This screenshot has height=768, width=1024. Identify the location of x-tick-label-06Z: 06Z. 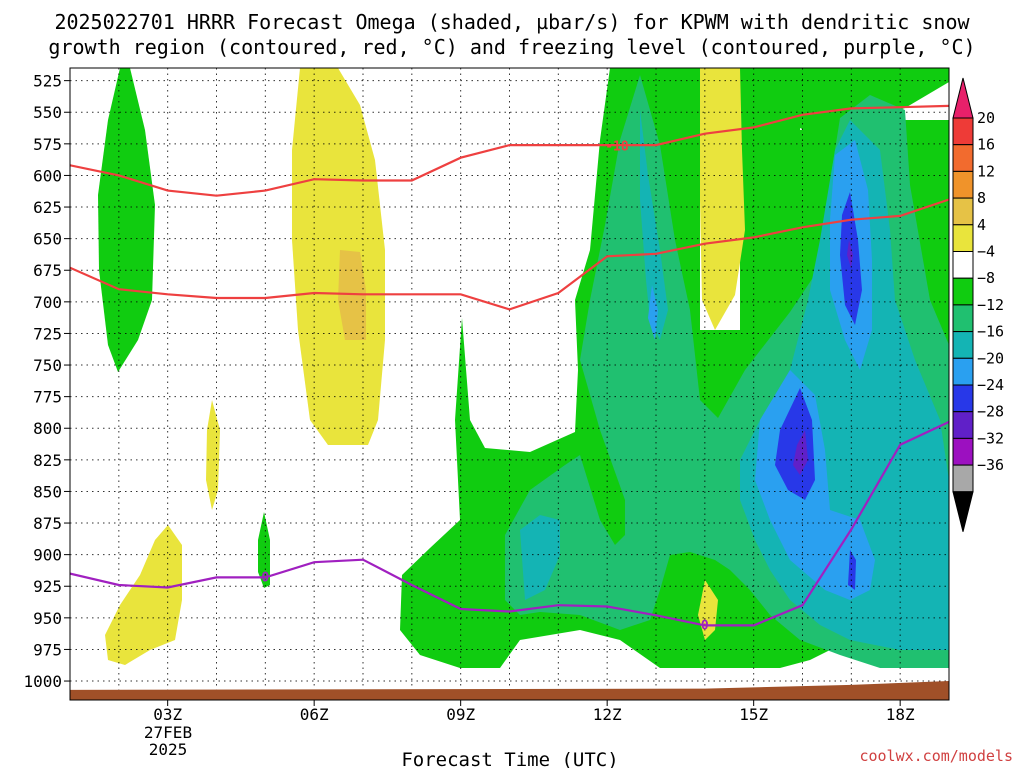
(314, 714).